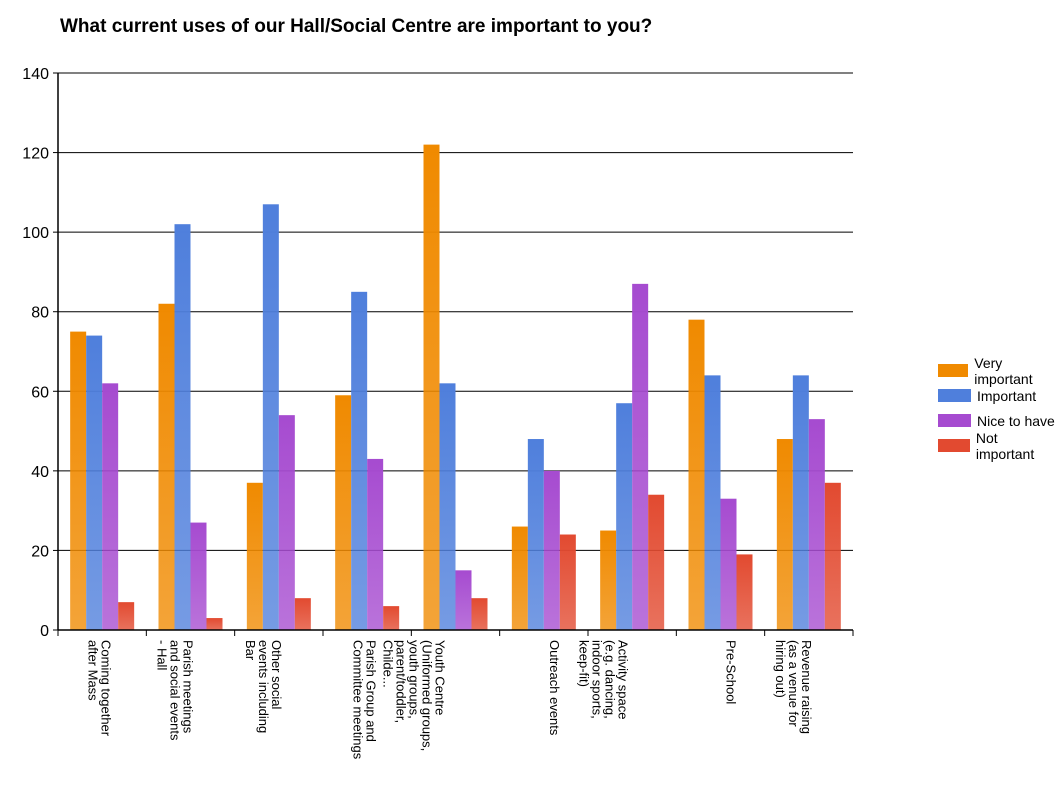 Image resolution: width=1057 pixels, height=805 pixels. What do you see at coordinates (100, 688) in the screenshot?
I see `x-tick-label: Coming togetherafter Mass` at bounding box center [100, 688].